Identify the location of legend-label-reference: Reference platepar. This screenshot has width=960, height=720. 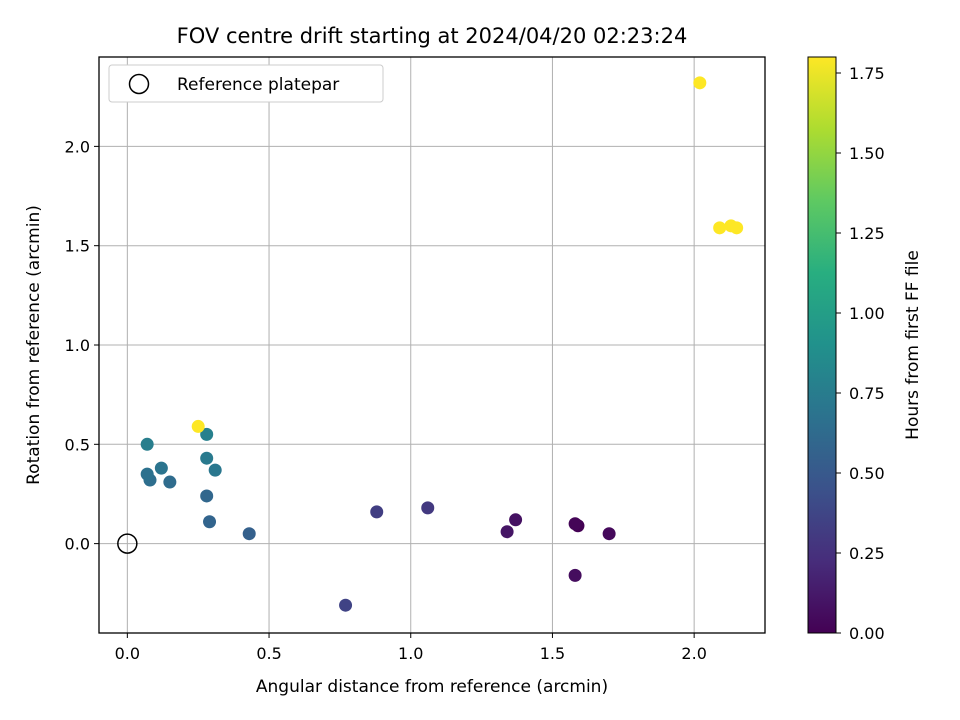
(258, 85).